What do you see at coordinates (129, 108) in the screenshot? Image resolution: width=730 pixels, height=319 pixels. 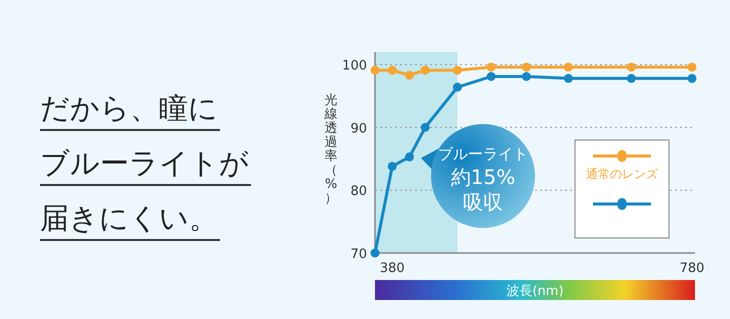 I see `text: だから、瞳に` at bounding box center [129, 108].